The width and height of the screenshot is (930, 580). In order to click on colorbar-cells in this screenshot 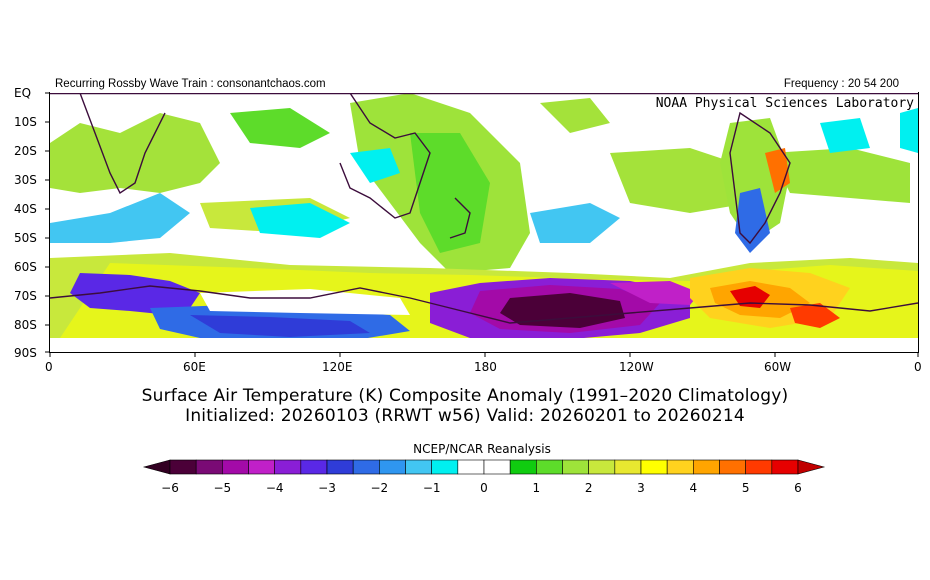, I will do `click(484, 467)`.